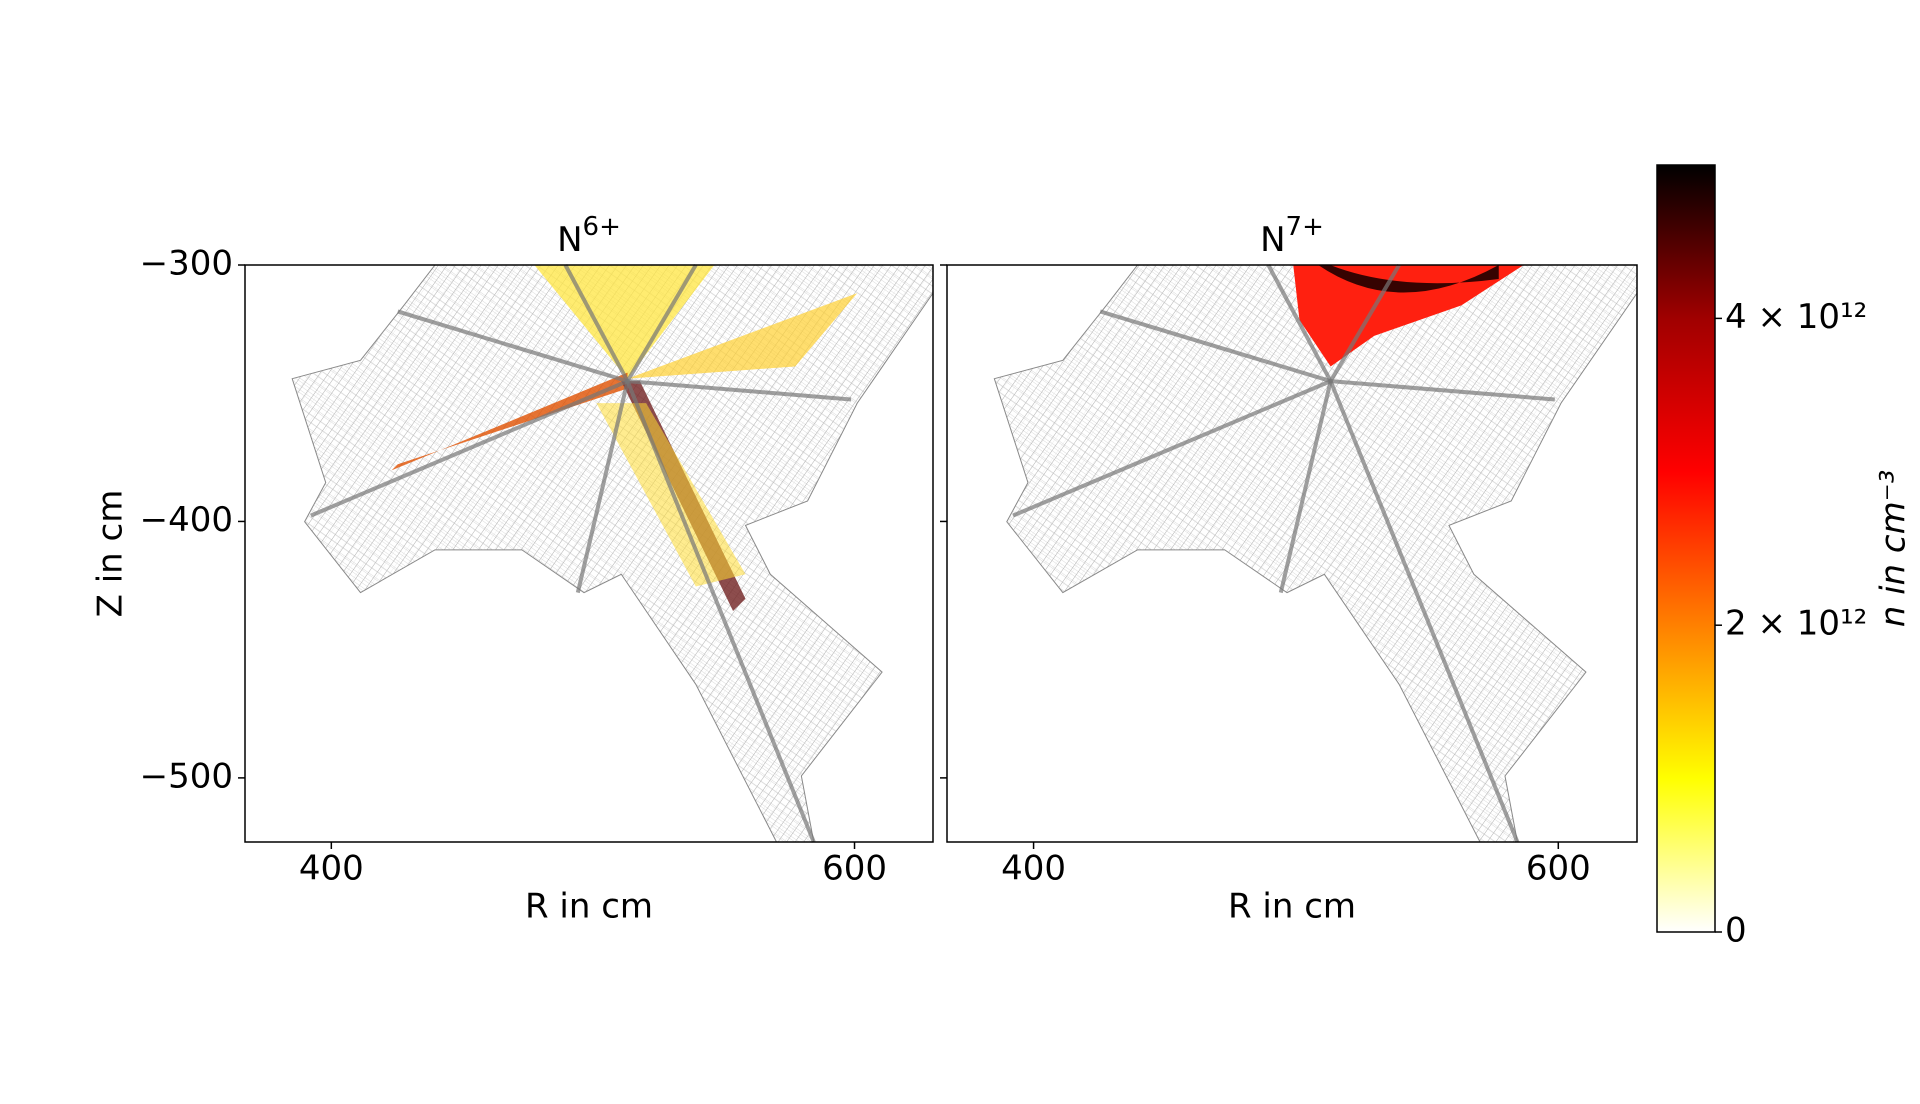 This screenshot has height=1104, width=1920. Describe the element at coordinates (186, 776) in the screenshot. I see `y-tick-label: −500` at that location.